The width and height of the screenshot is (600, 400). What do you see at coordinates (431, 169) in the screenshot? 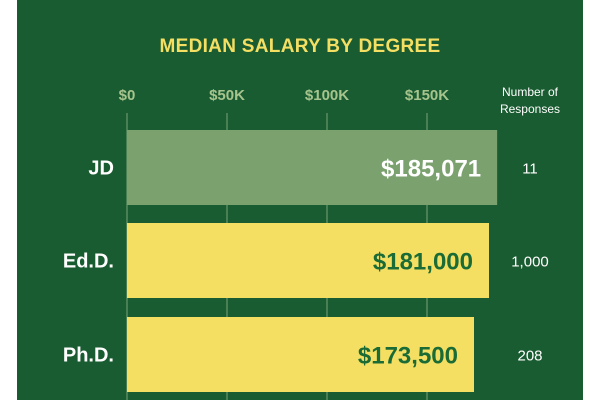
I see `value-label-0: $185,071` at bounding box center [431, 169].